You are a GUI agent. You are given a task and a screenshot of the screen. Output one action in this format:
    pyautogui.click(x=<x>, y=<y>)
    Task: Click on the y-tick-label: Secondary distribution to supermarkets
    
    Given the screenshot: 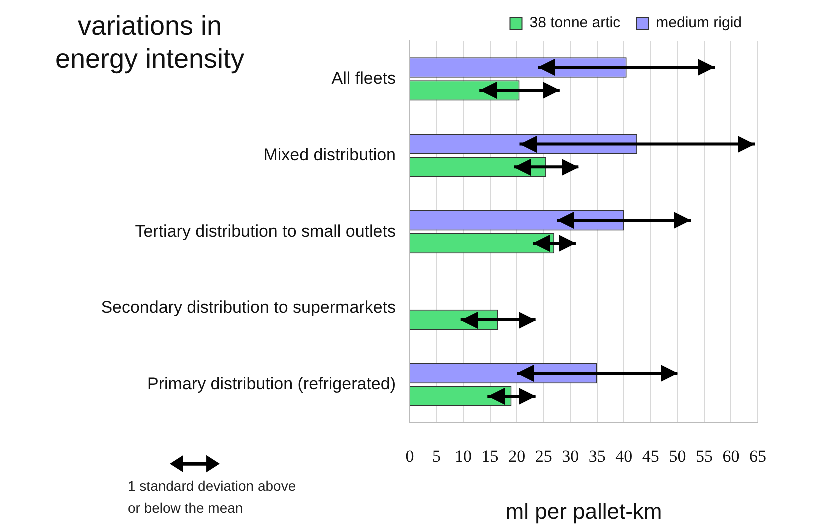 What is the action you would take?
    pyautogui.click(x=248, y=308)
    